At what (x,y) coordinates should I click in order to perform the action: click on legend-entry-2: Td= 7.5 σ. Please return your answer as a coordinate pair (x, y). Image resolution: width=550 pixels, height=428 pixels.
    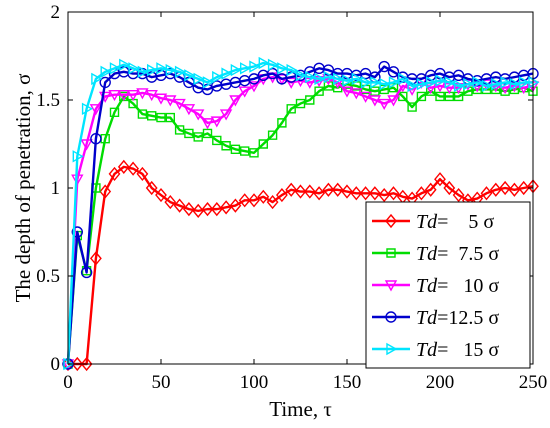
    Looking at the image, I should click on (435, 254).